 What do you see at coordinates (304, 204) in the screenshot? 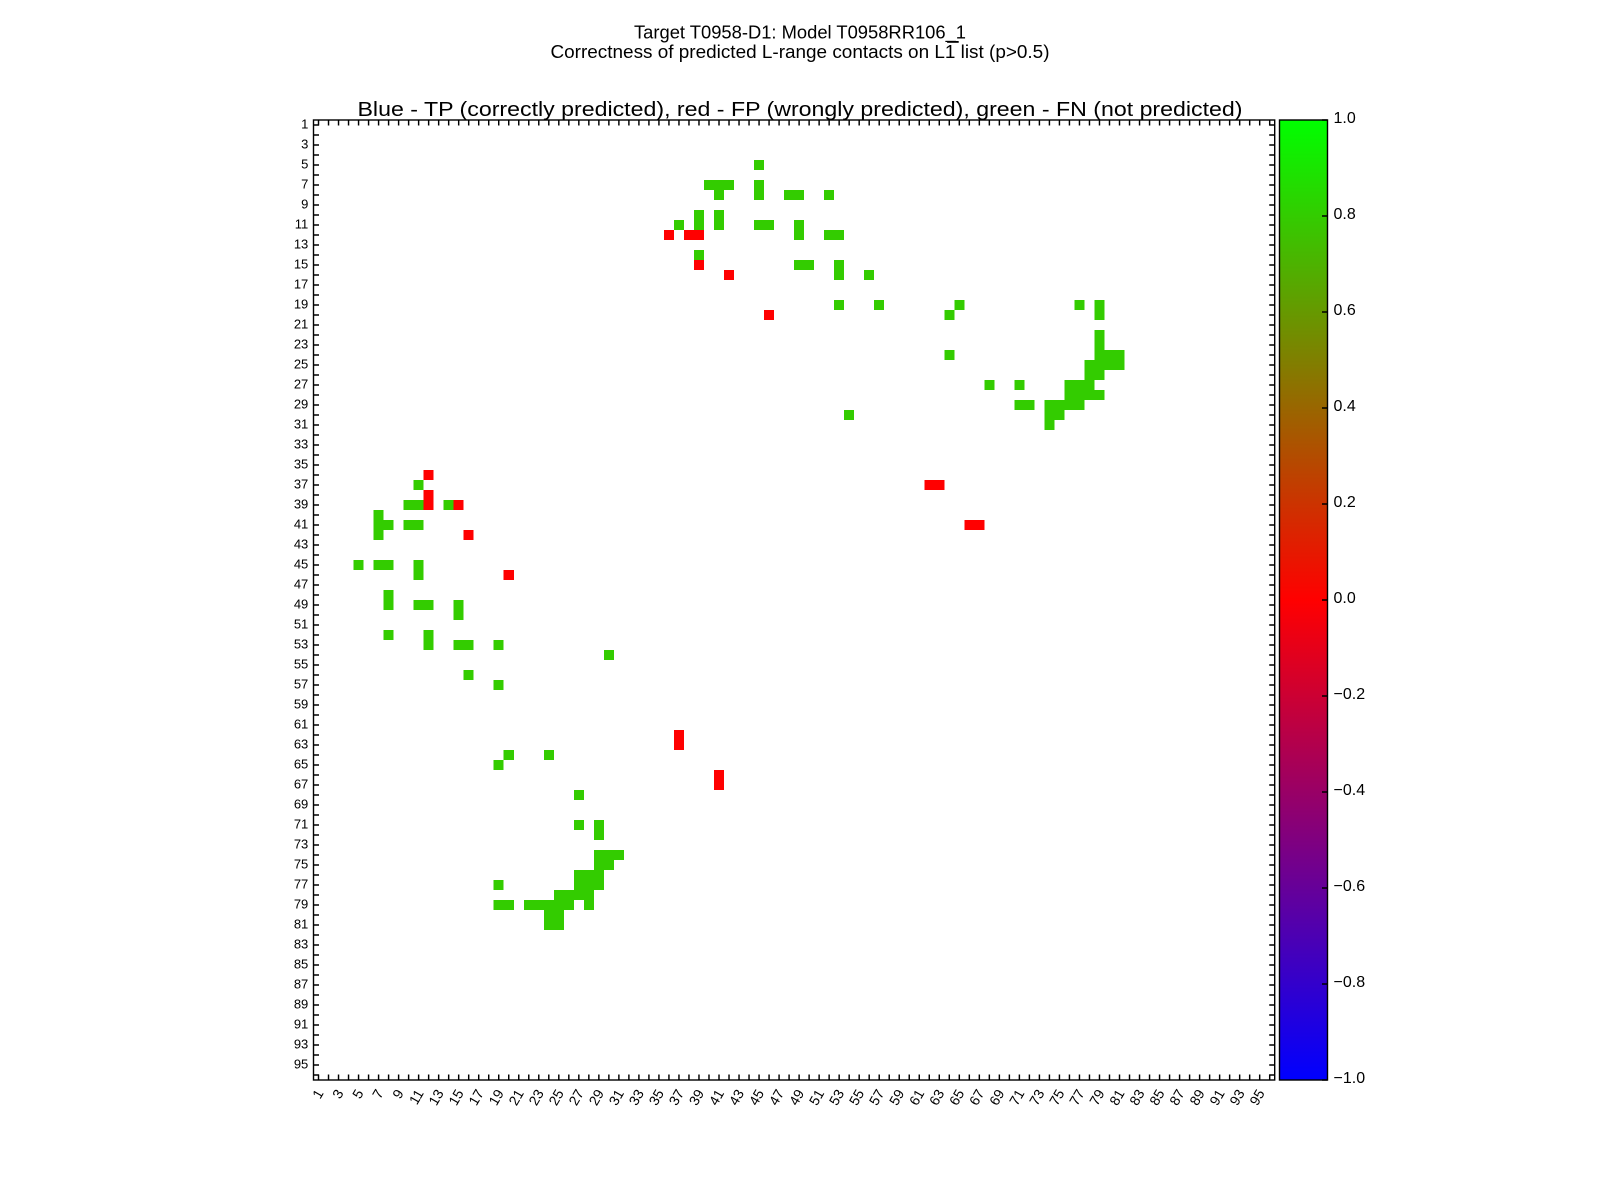
I see `svg-text: 9` at bounding box center [304, 204].